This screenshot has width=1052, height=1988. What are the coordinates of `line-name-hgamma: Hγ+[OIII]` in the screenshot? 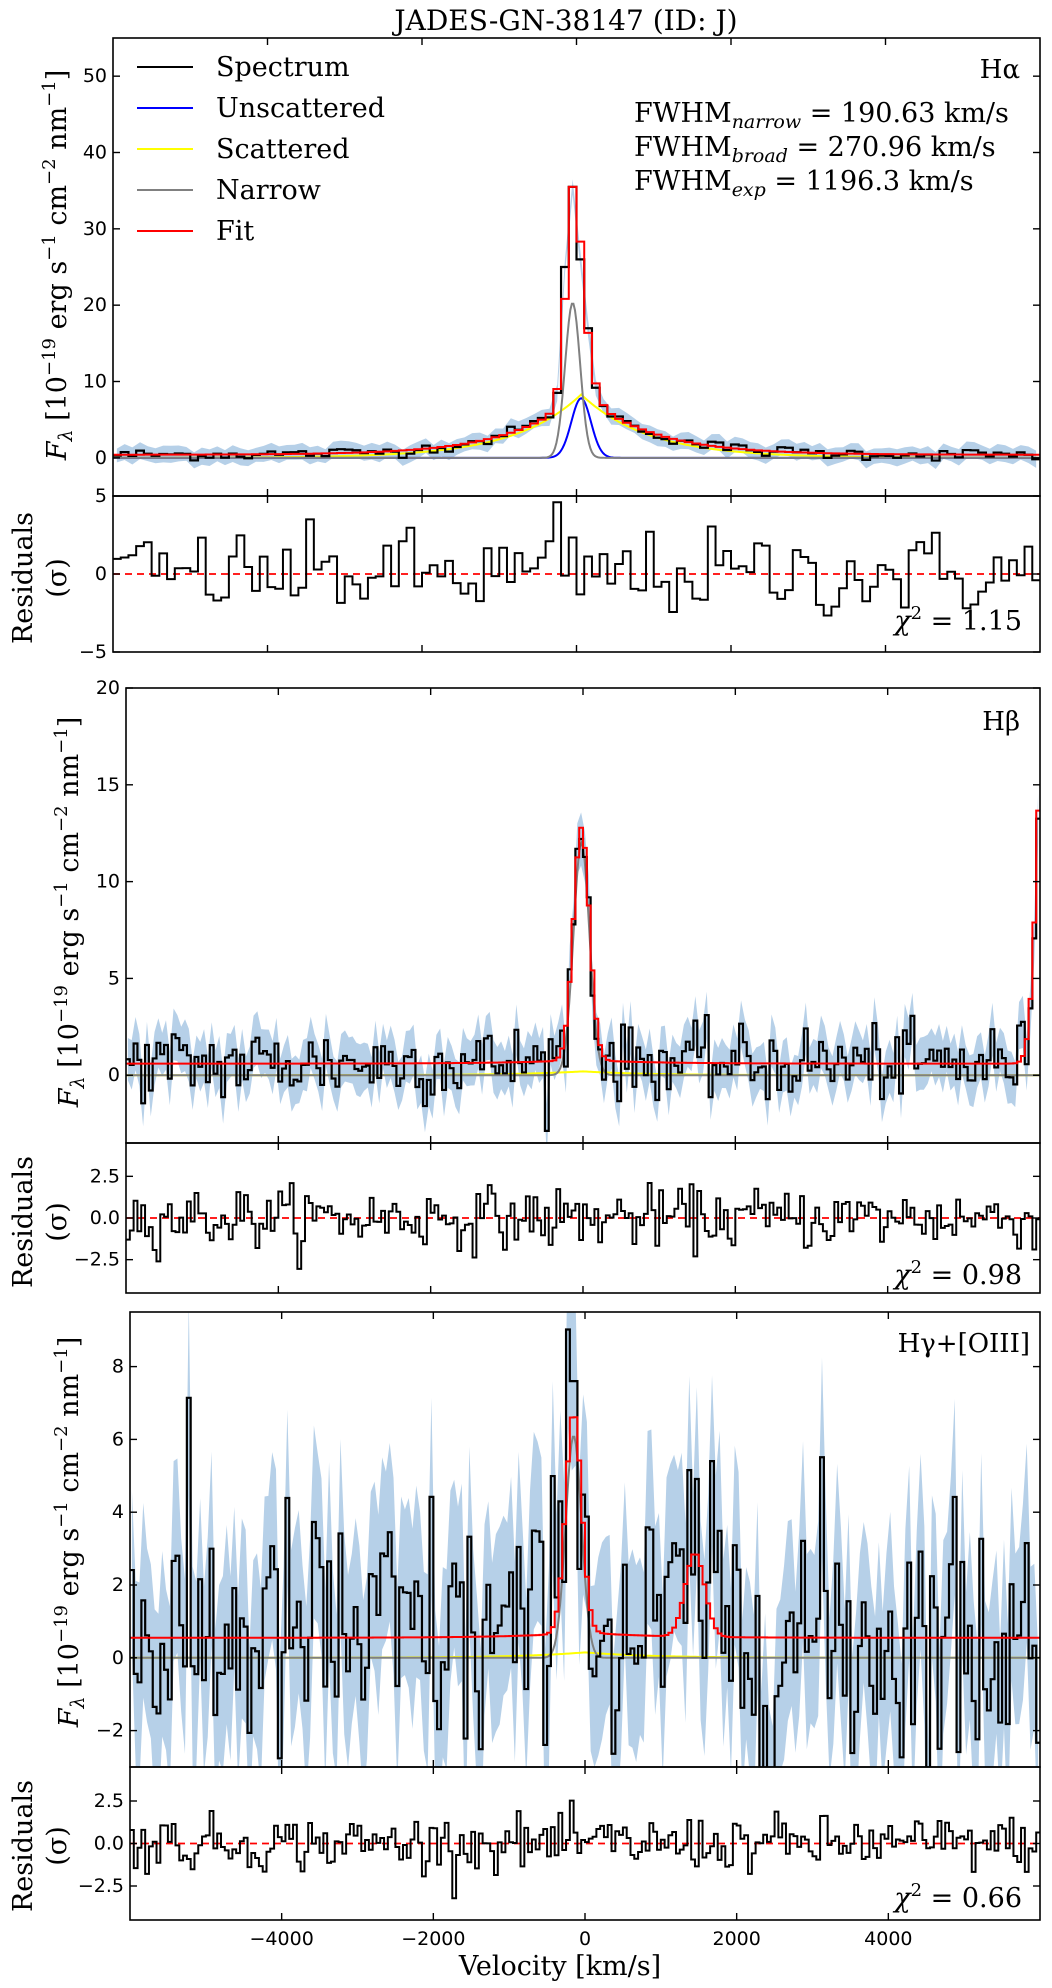 It's located at (964, 1344).